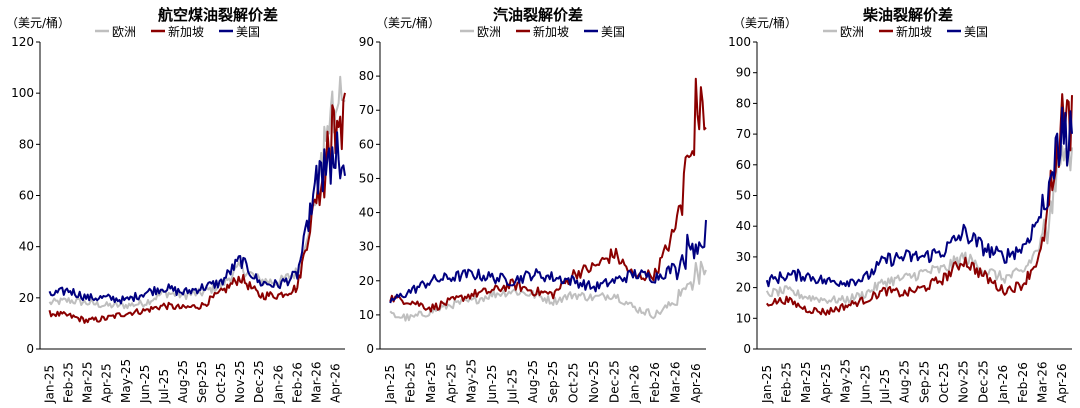 This screenshot has width=1080, height=408. Describe the element at coordinates (538, 15) in the screenshot. I see `chart-title-2: 汽油裂解价差` at that location.